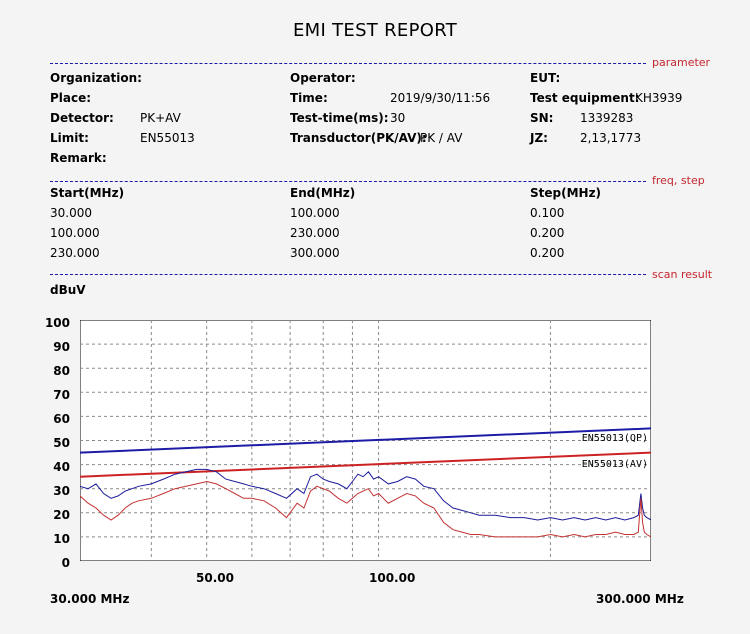 This screenshot has width=750, height=634. What do you see at coordinates (69, 138) in the screenshot?
I see `limit-label: Limit:` at bounding box center [69, 138].